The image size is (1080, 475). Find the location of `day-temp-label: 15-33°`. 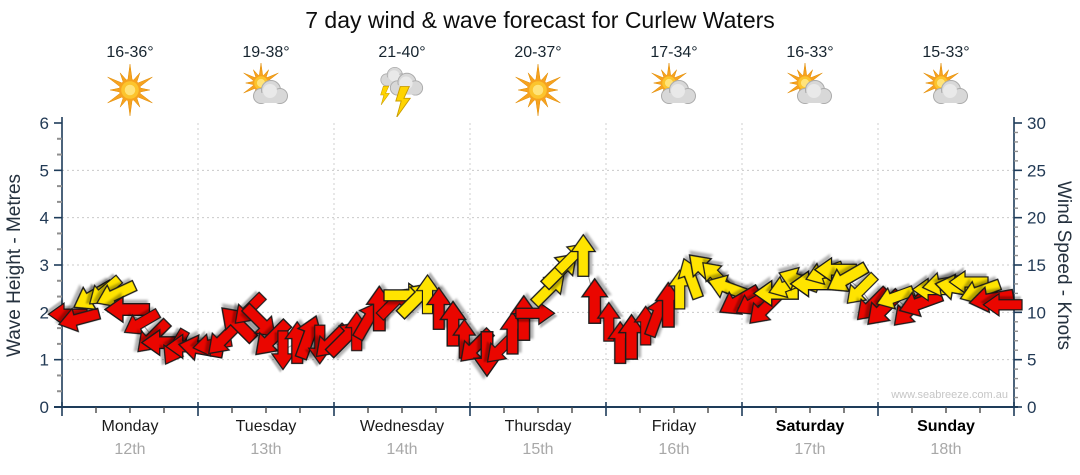

day-temp-label: 15-33° is located at coordinates (946, 52).